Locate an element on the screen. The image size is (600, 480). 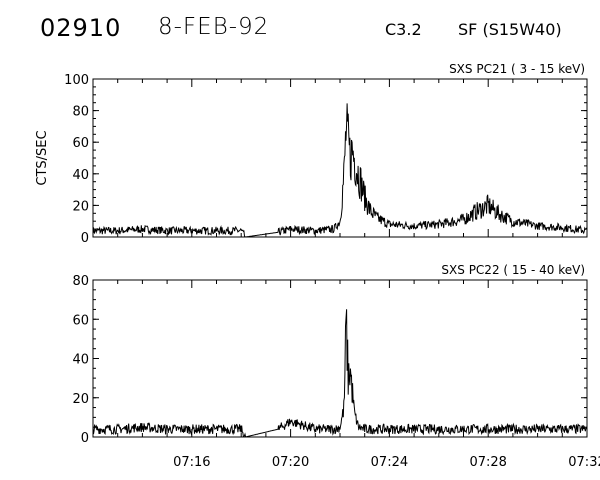
y-tick-label: 100 is located at coordinates (76, 80).